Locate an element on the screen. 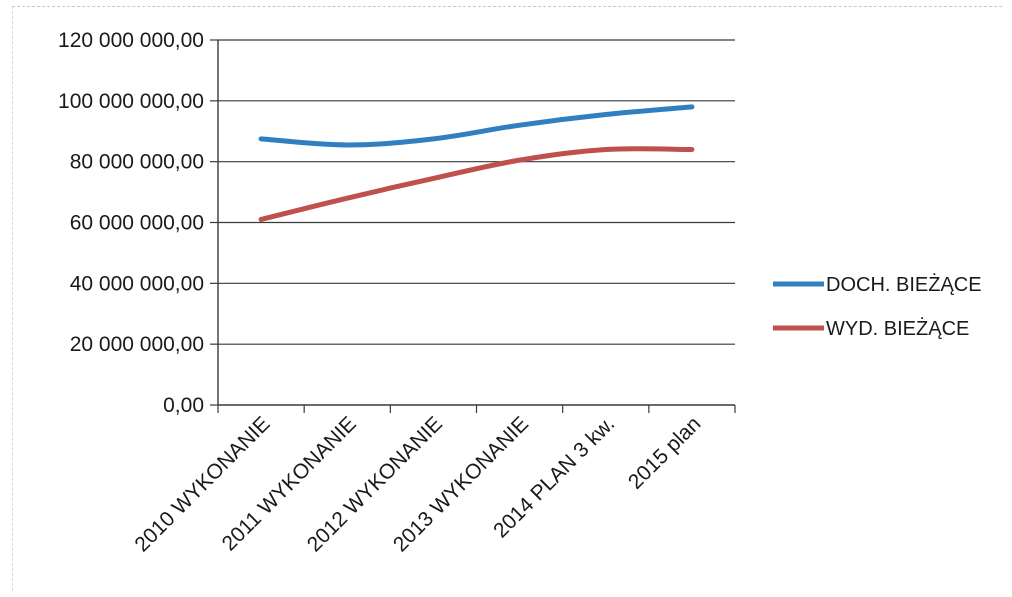  y-tick-label: 100 000 000,00 is located at coordinates (131, 101).